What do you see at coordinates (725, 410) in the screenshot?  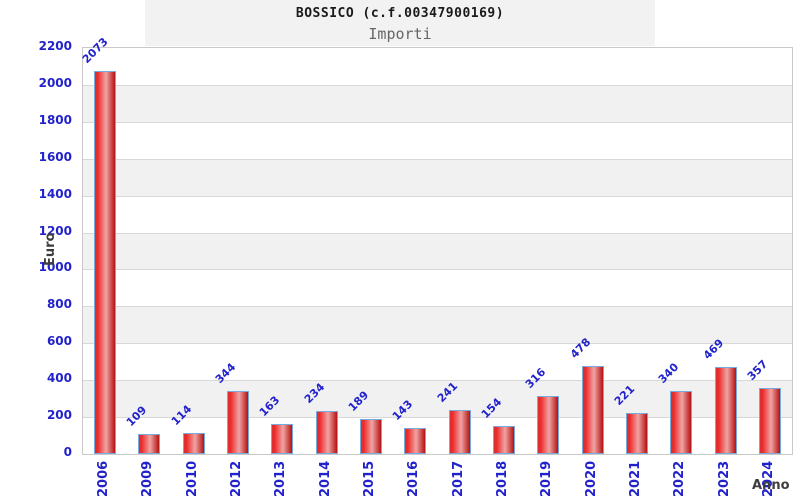 I see `bar-2023` at bounding box center [725, 410].